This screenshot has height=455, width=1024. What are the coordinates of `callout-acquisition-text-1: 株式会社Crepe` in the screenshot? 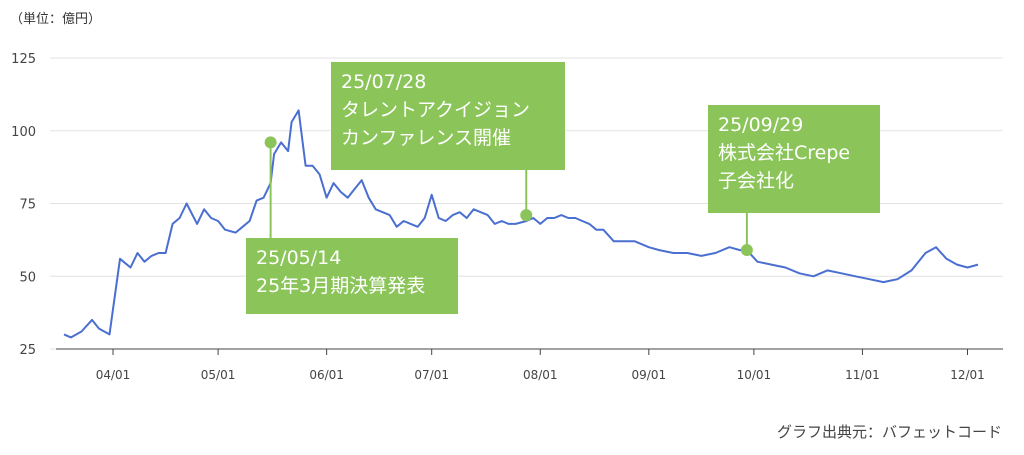 It's located at (784, 153).